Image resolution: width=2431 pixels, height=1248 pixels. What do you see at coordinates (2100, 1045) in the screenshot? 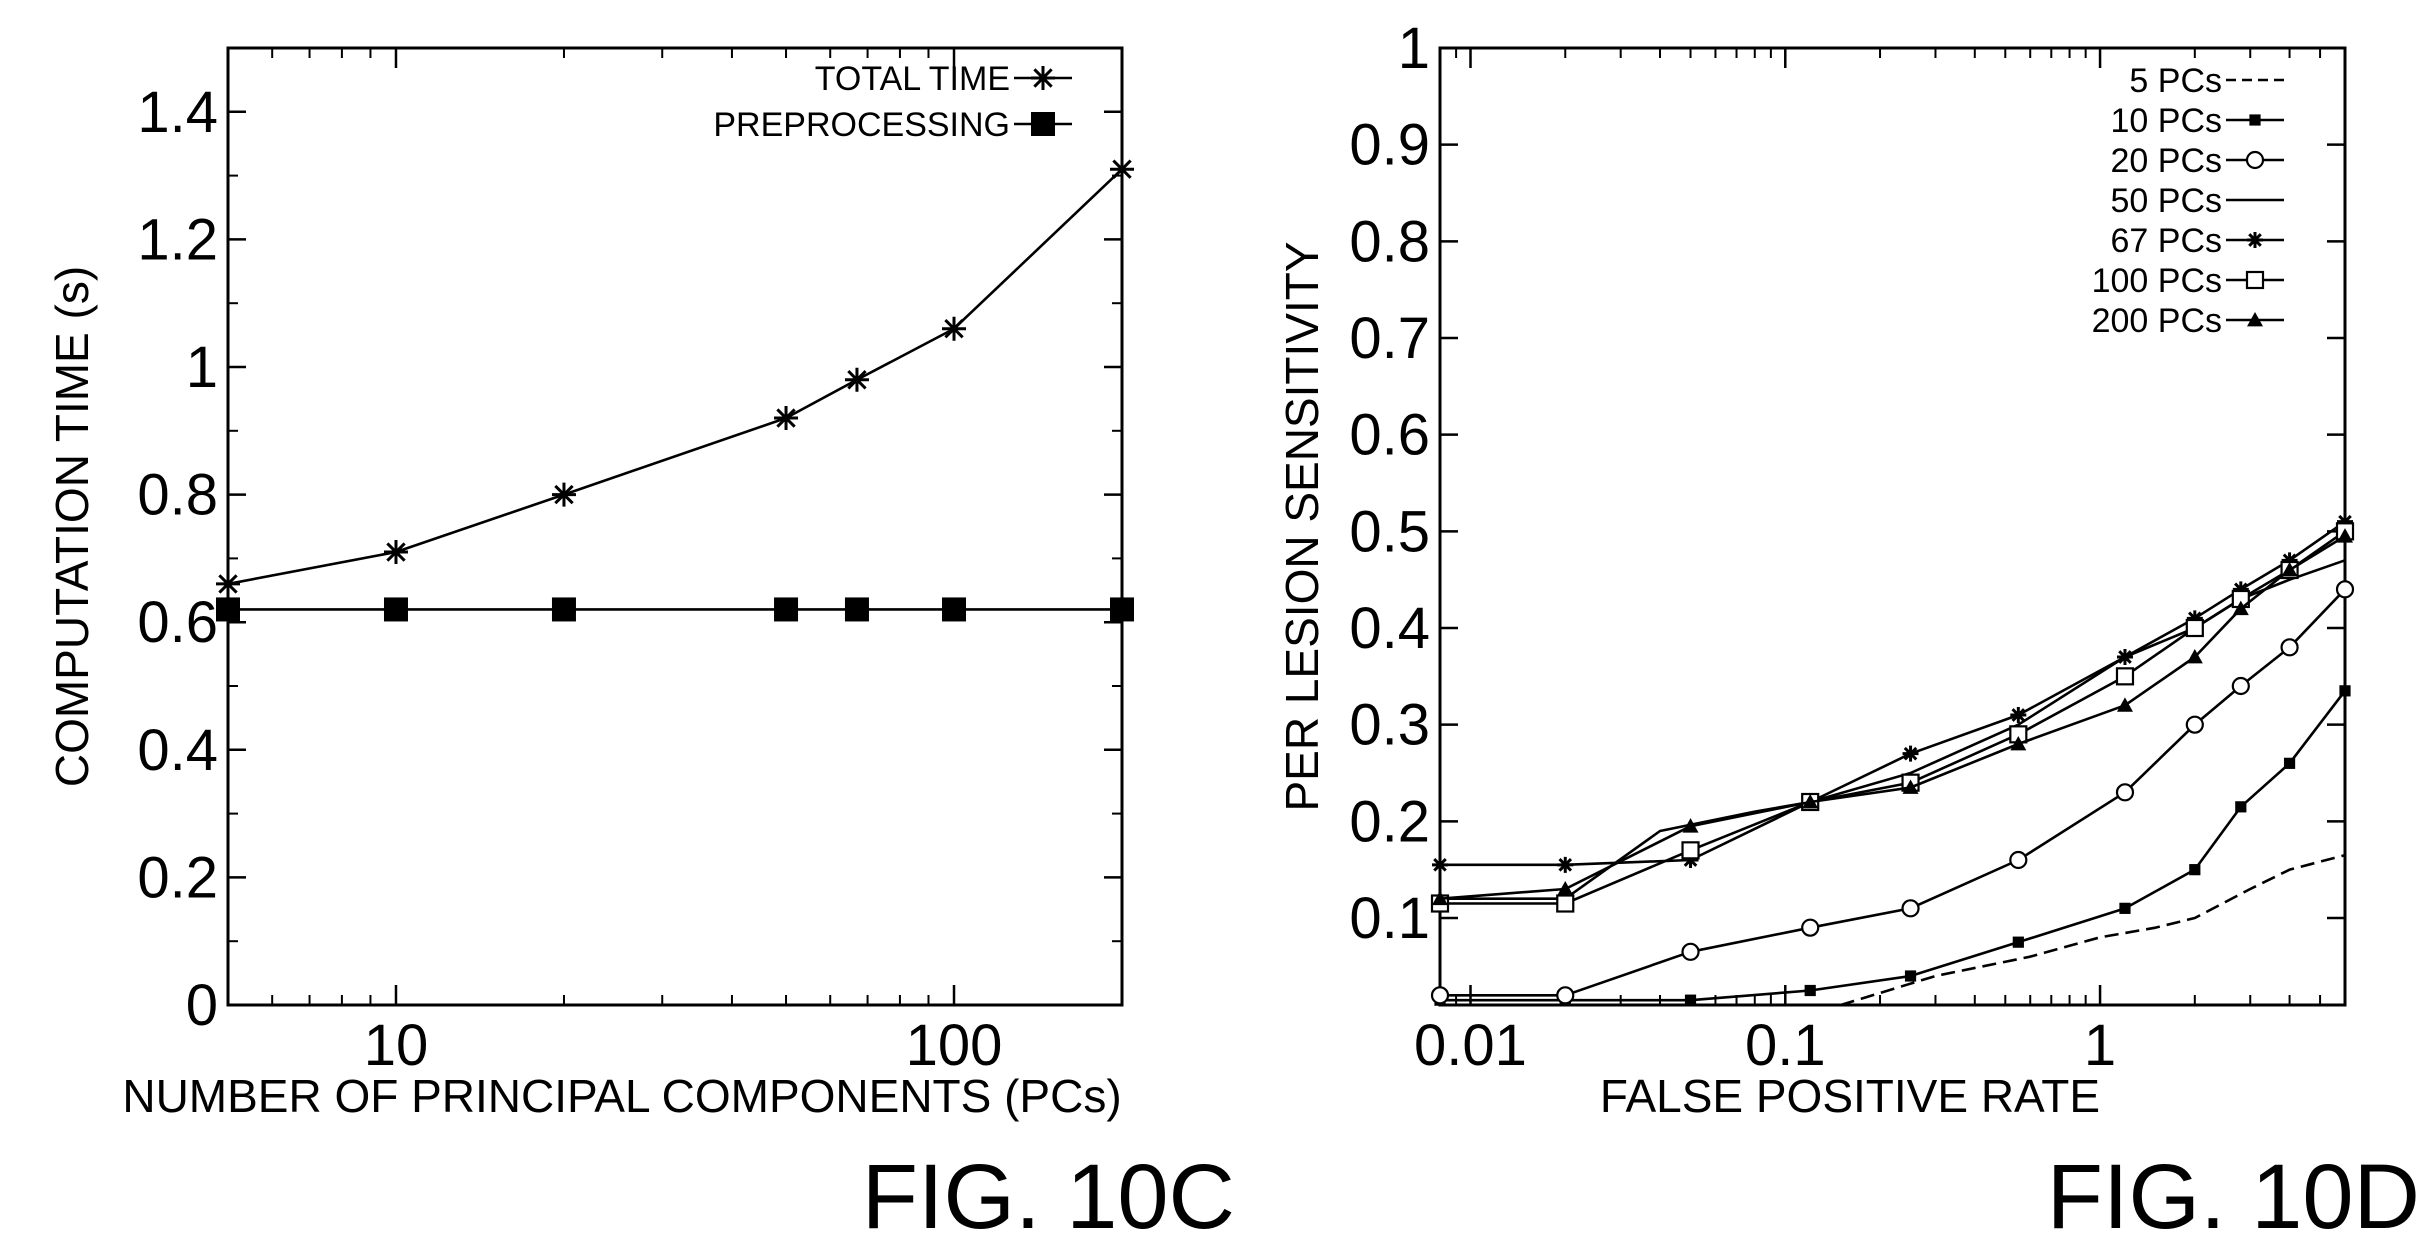
I see `x-tick-label: 1` at bounding box center [2100, 1045].